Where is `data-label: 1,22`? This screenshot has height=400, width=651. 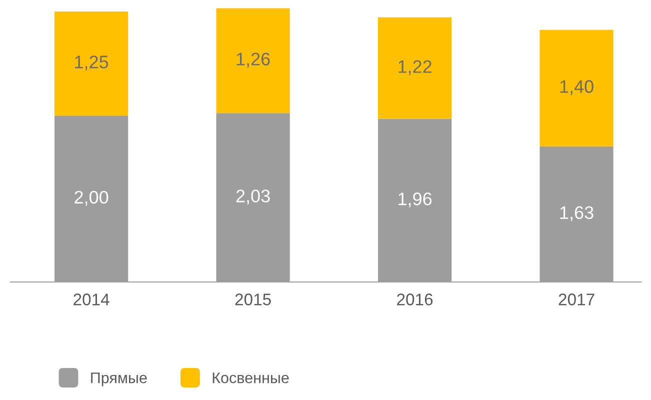
data-label: 1,22 is located at coordinates (415, 68).